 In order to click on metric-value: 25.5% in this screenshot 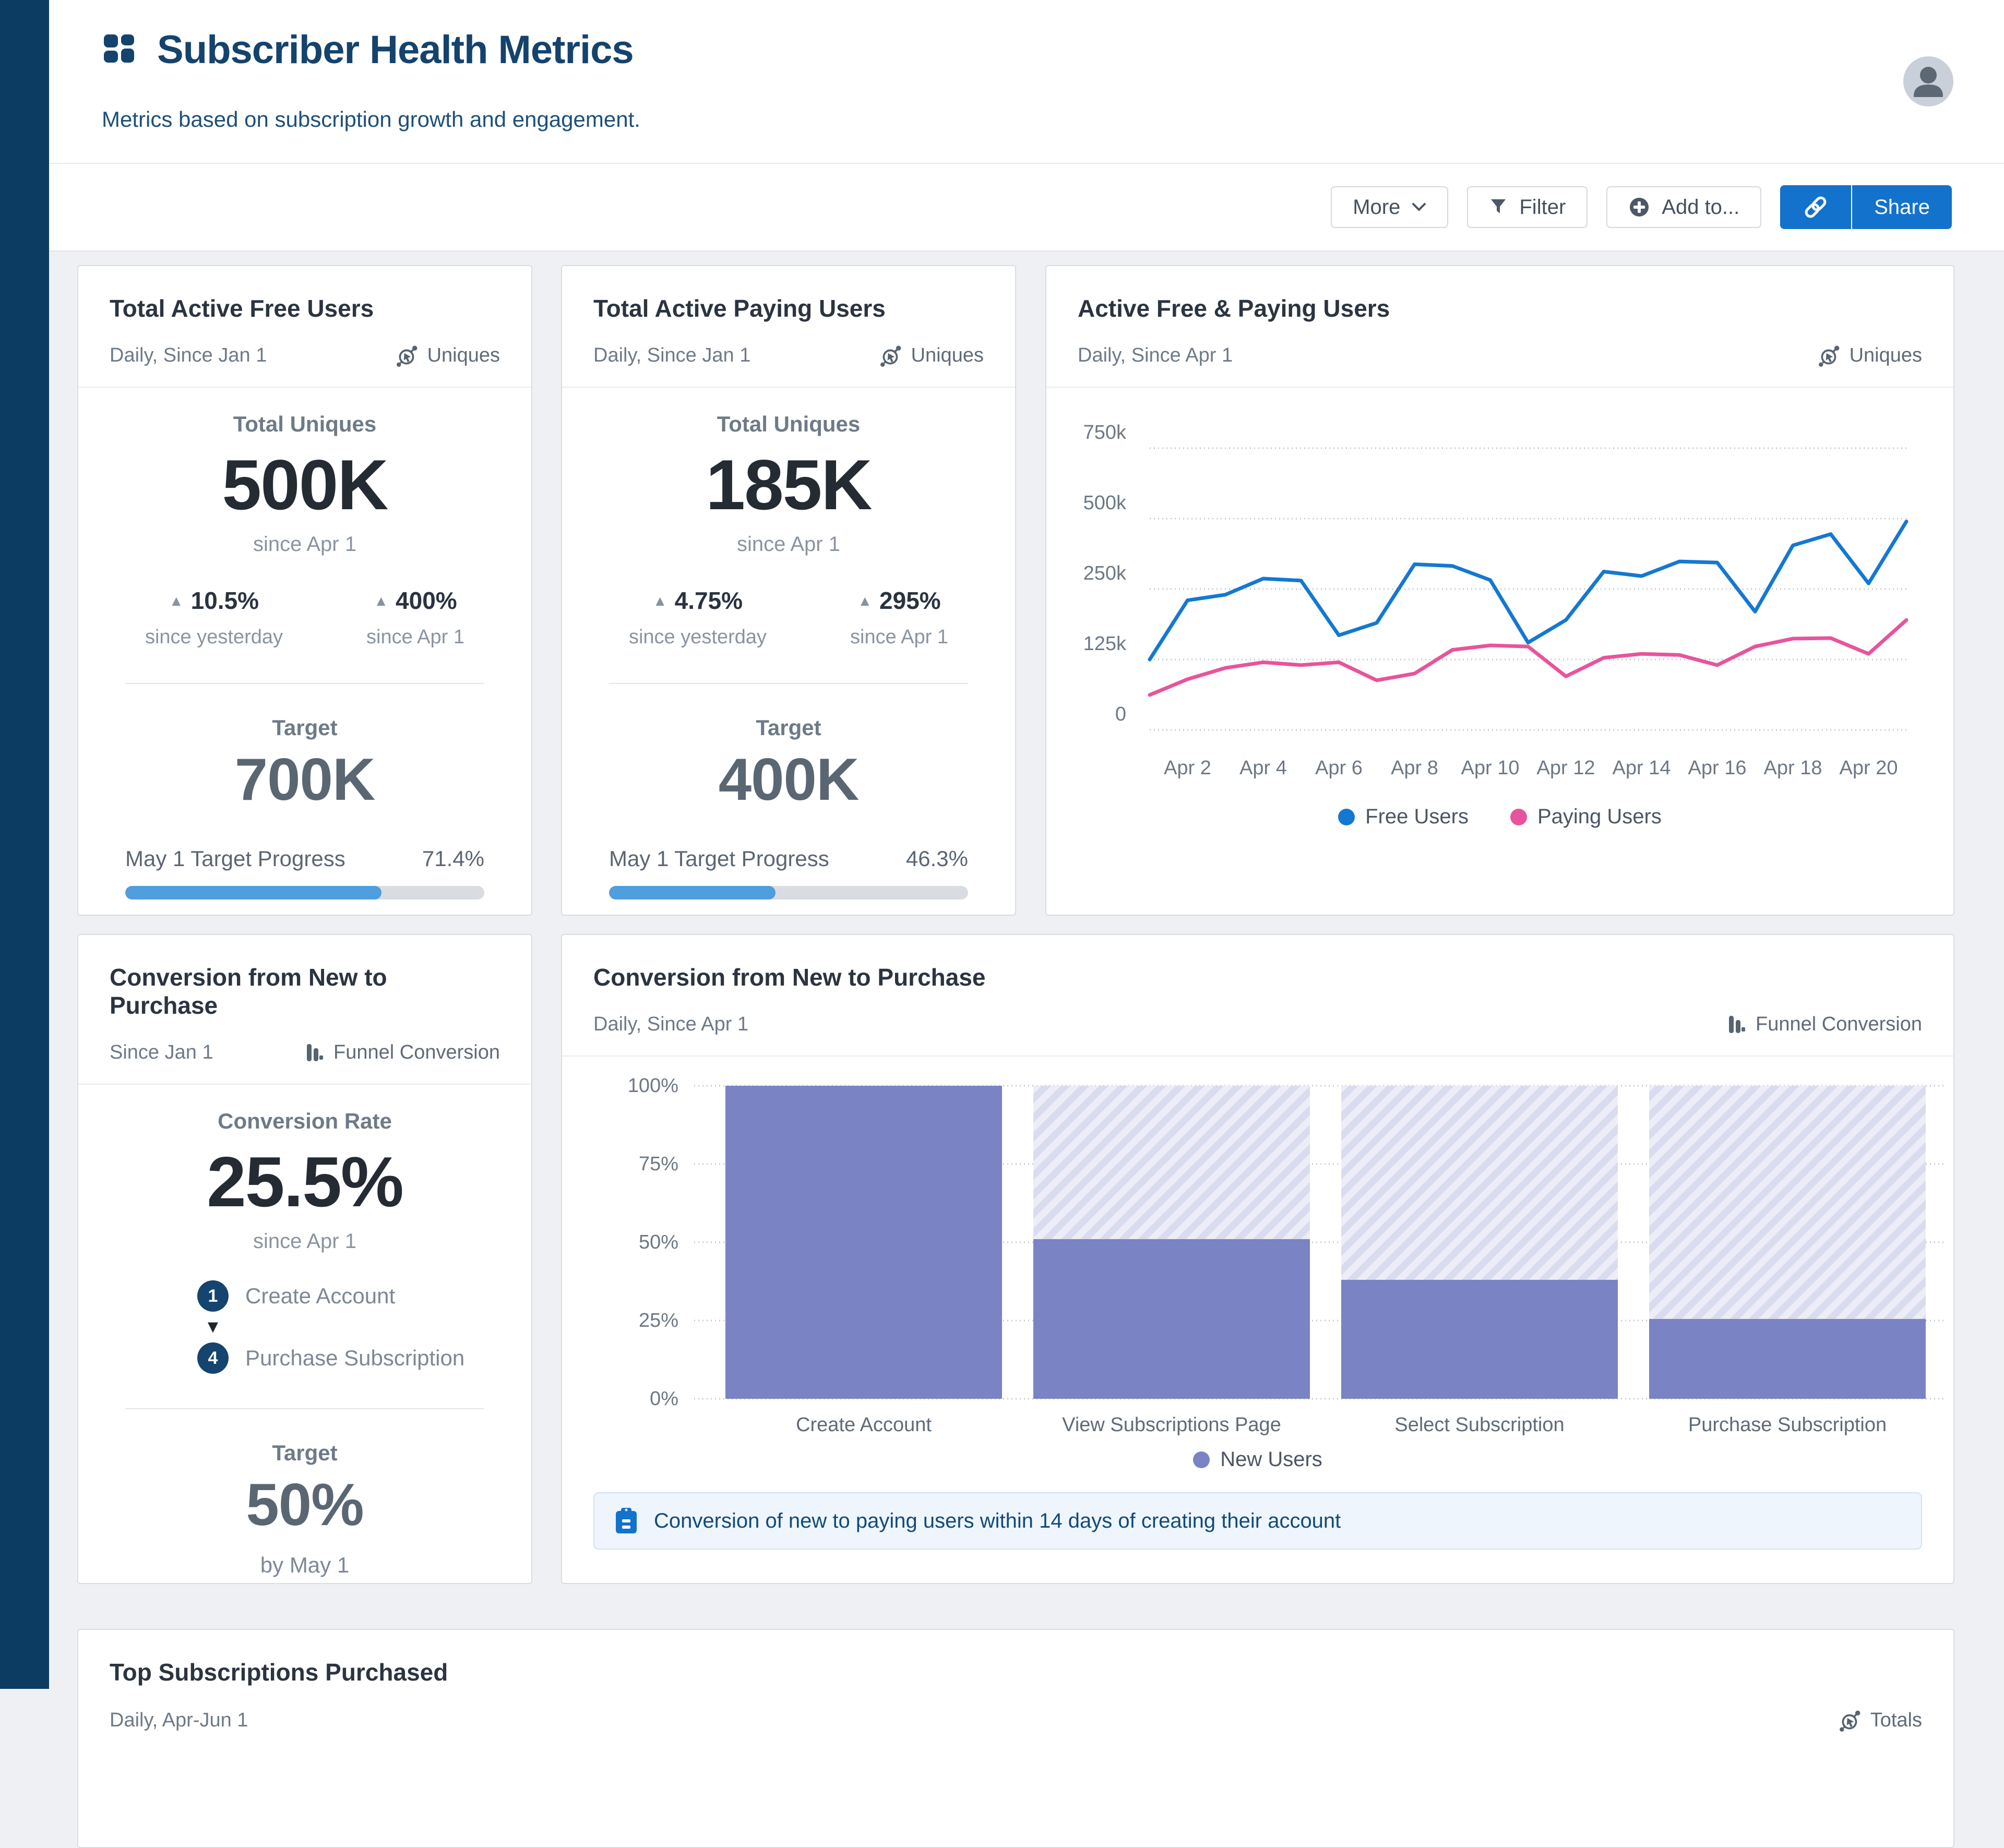, I will do `click(304, 1182)`.